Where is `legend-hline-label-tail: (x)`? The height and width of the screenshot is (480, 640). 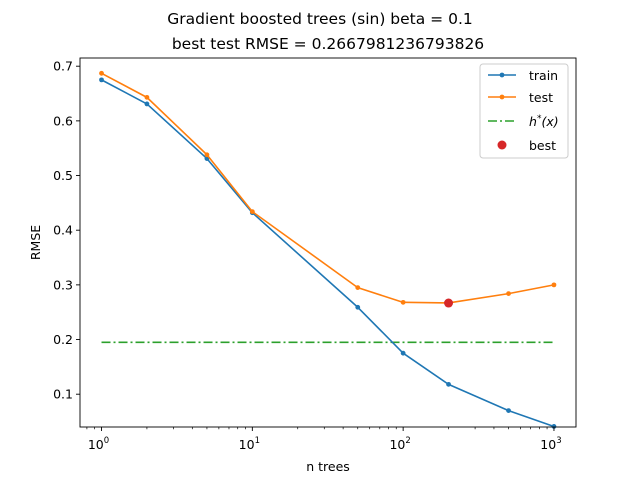 legend-hline-label-tail: (x) is located at coordinates (549, 121).